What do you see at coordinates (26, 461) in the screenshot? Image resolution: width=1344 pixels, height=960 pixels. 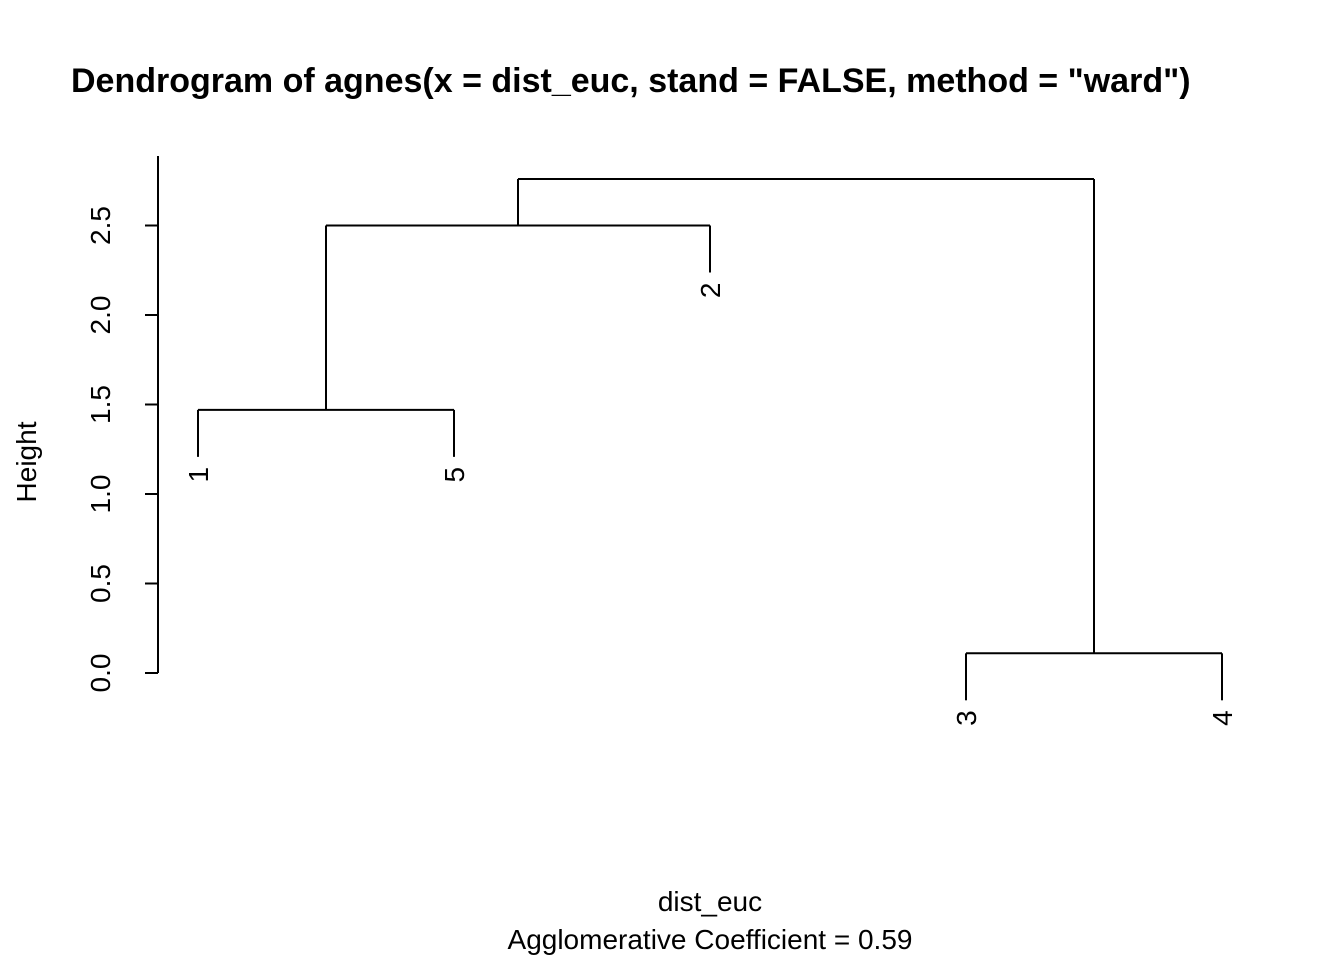 I see `y-axis-label: Height` at bounding box center [26, 461].